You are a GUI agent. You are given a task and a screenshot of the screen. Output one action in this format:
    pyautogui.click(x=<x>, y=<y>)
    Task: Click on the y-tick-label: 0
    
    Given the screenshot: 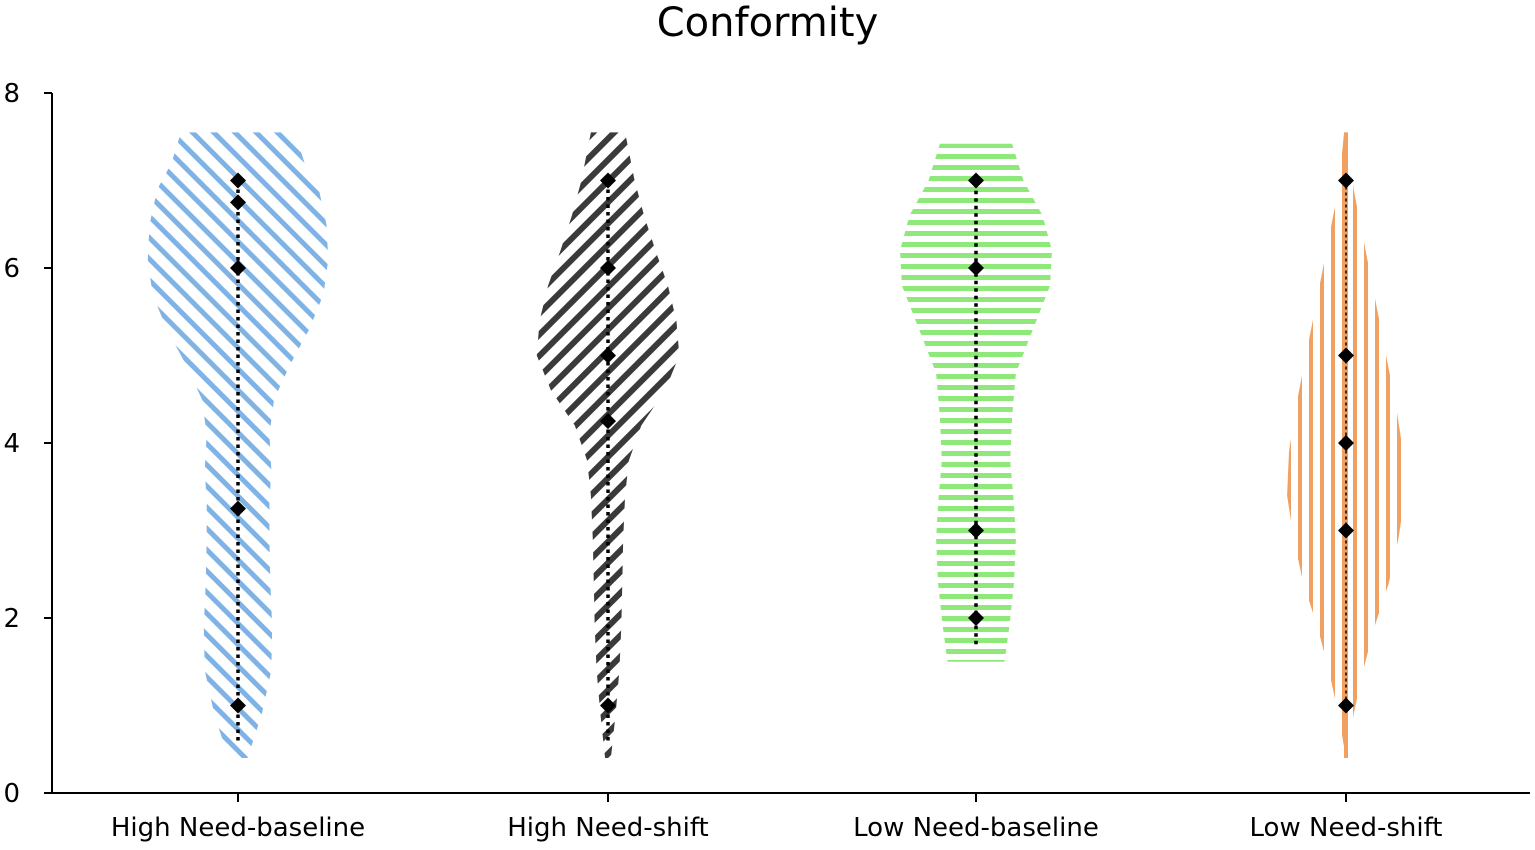 What is the action you would take?
    pyautogui.click(x=11, y=794)
    